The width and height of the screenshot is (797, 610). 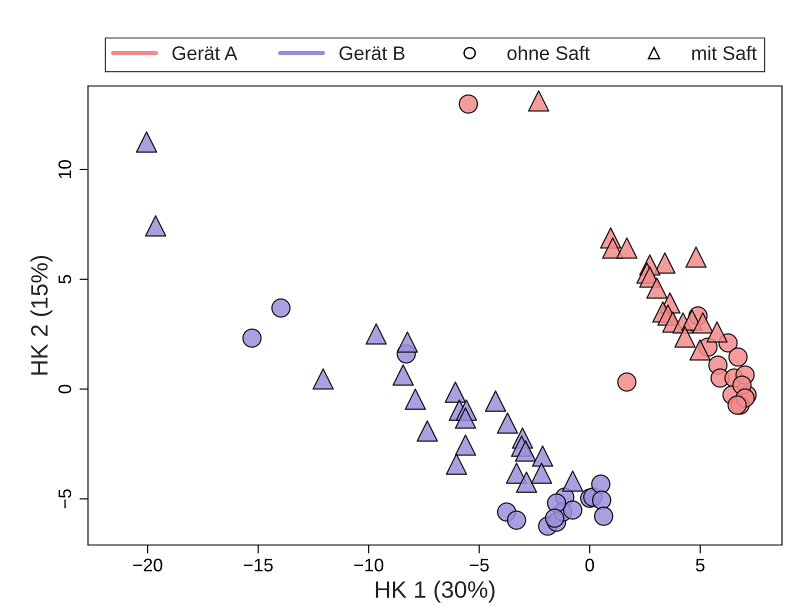 I want to click on x-tick-label: −15, so click(x=258, y=565).